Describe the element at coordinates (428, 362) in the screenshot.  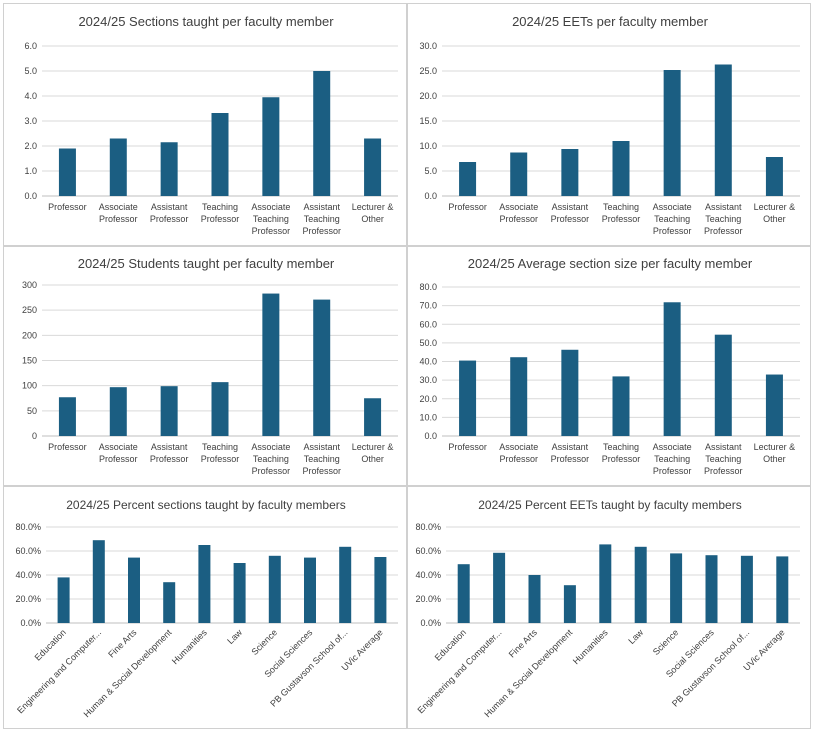
I see `y-tick-label: 40.0` at that location.